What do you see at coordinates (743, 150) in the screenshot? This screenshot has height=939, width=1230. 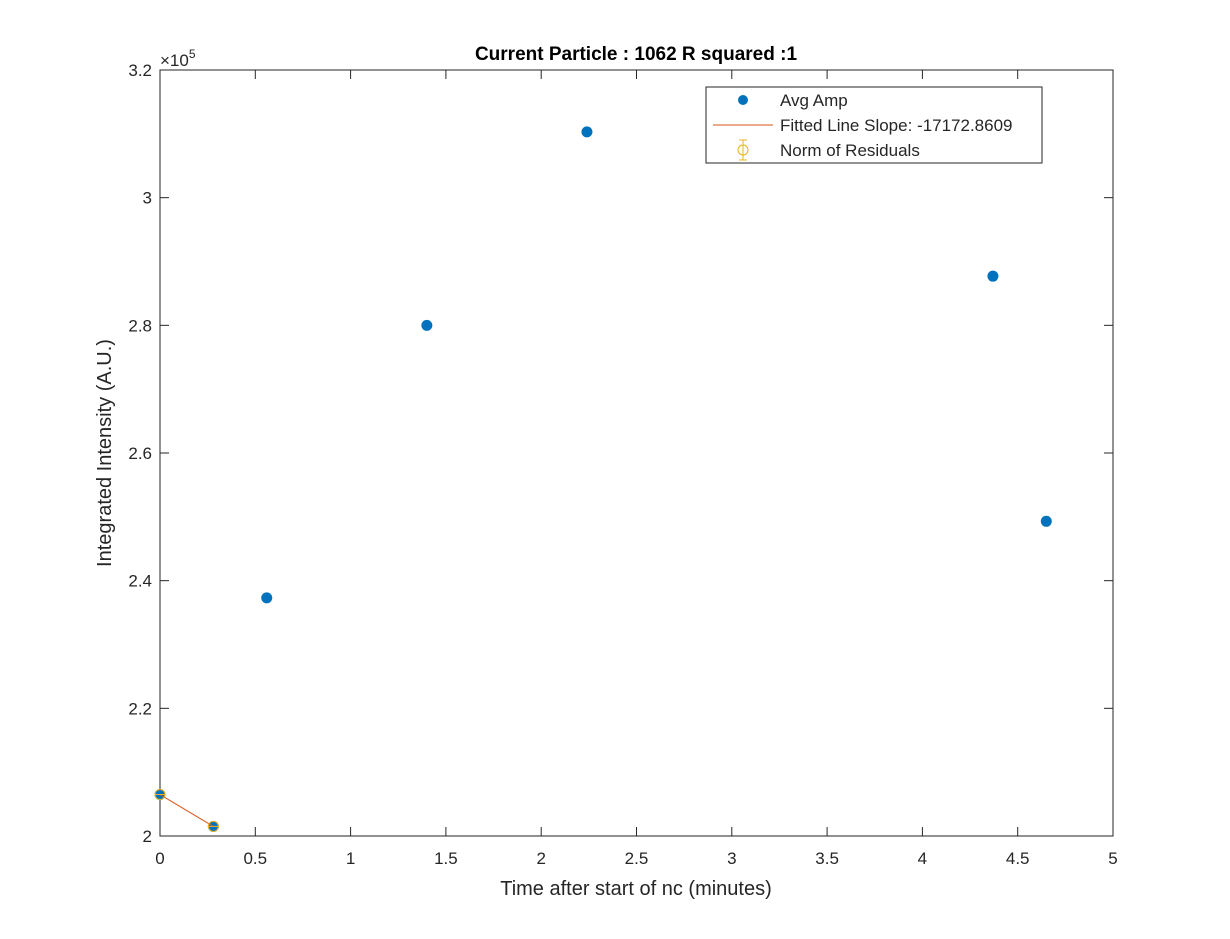 I see `legend-errorbar-marker` at bounding box center [743, 150].